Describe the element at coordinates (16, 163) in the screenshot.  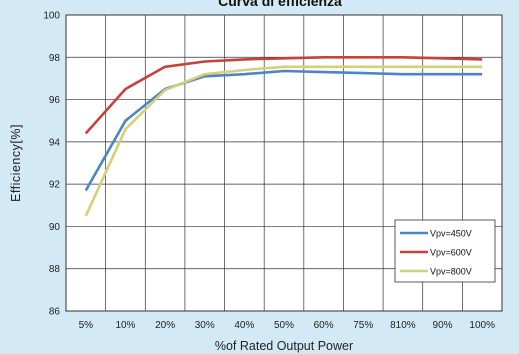
I see `y-axis-title: Efficiency[%]` at that location.